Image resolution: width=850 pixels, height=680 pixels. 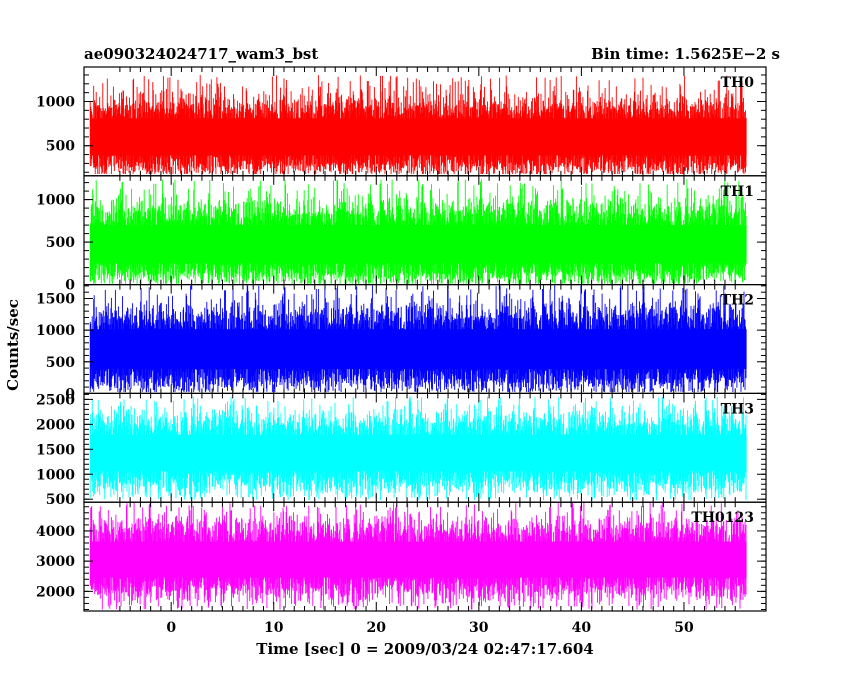 What do you see at coordinates (60, 500) in the screenshot?
I see `y-tick-label-th3: 500` at bounding box center [60, 500].